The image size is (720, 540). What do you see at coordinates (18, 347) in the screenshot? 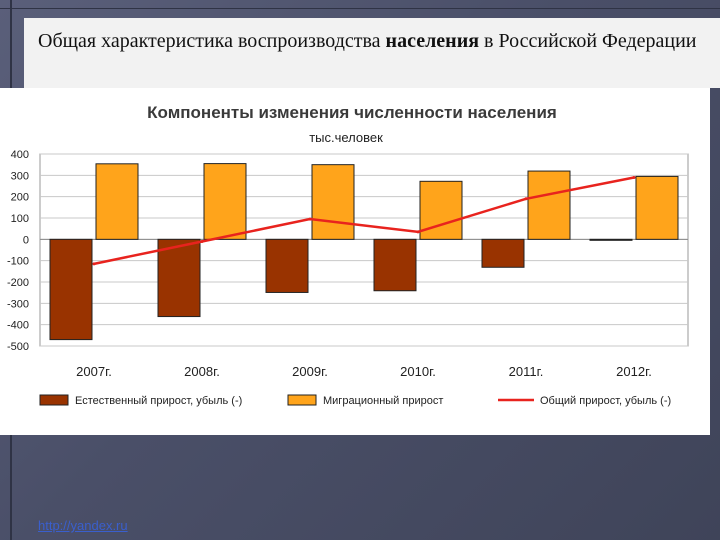
I see `y-tick-label: -500` at bounding box center [18, 347].